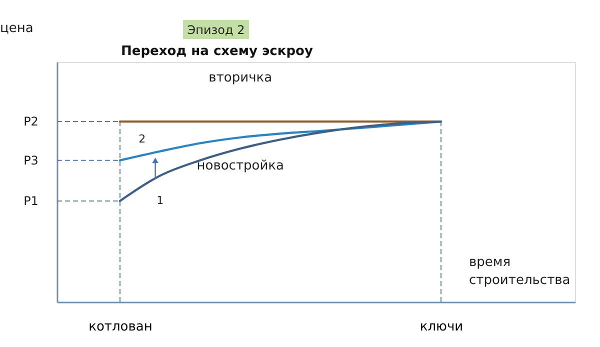  I want to click on ref-line-label: P1, so click(31, 201).